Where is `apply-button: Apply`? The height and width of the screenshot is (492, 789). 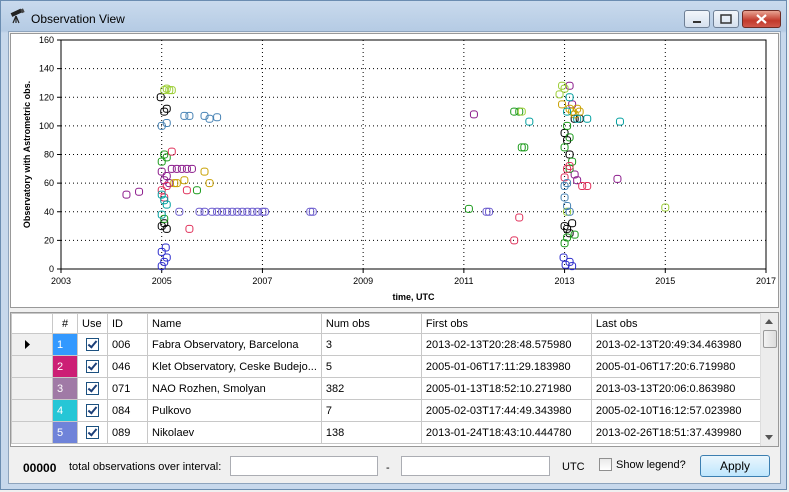
apply-button: Apply is located at coordinates (735, 466).